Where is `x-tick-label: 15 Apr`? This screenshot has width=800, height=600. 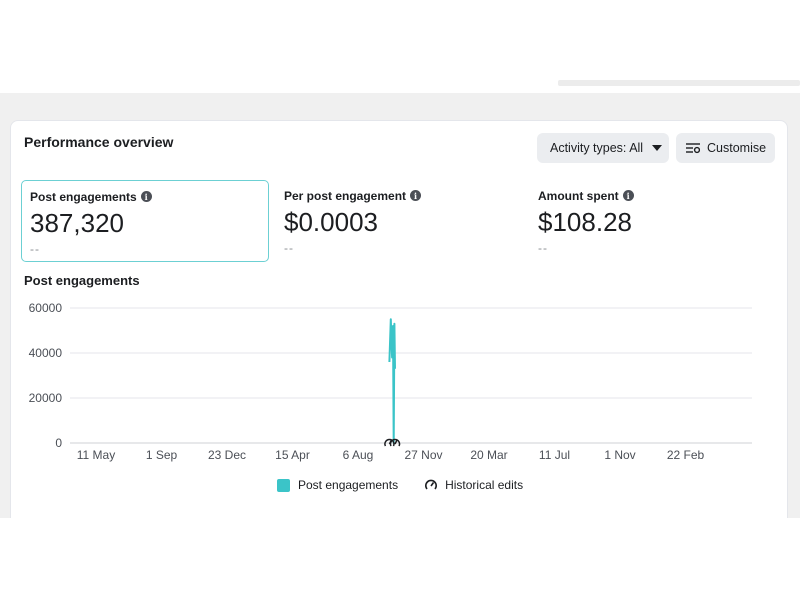 x-tick-label: 15 Apr is located at coordinates (292, 455).